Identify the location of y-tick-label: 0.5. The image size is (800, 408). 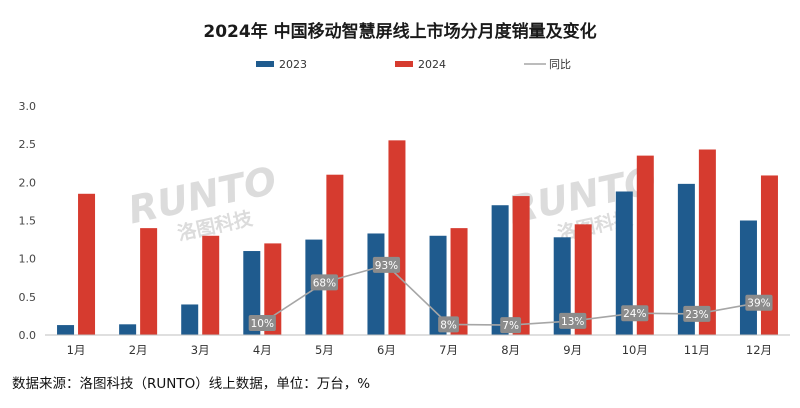
(28, 297).